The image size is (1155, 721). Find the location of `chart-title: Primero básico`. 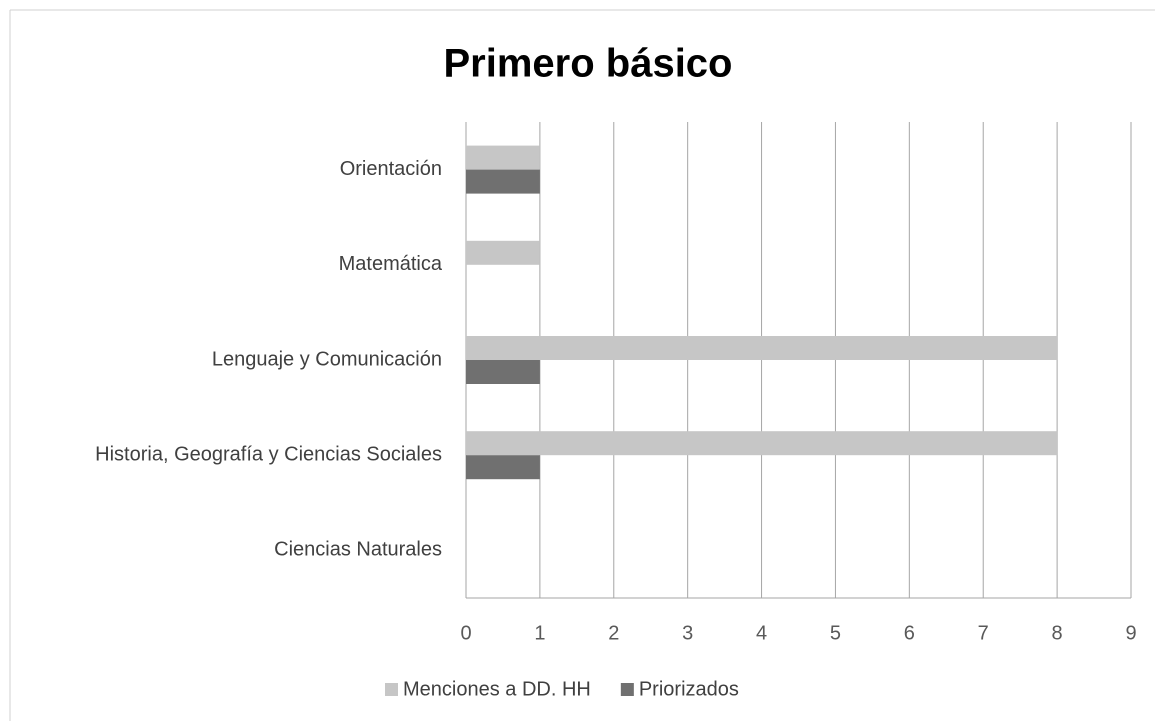

chart-title: Primero básico is located at coordinates (587, 64).